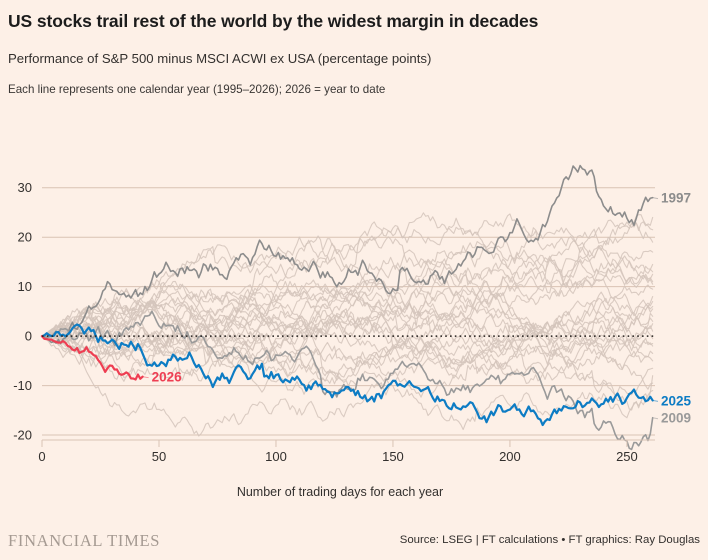  Describe the element at coordinates (627, 456) in the screenshot. I see `x-tick-label: 250` at that location.